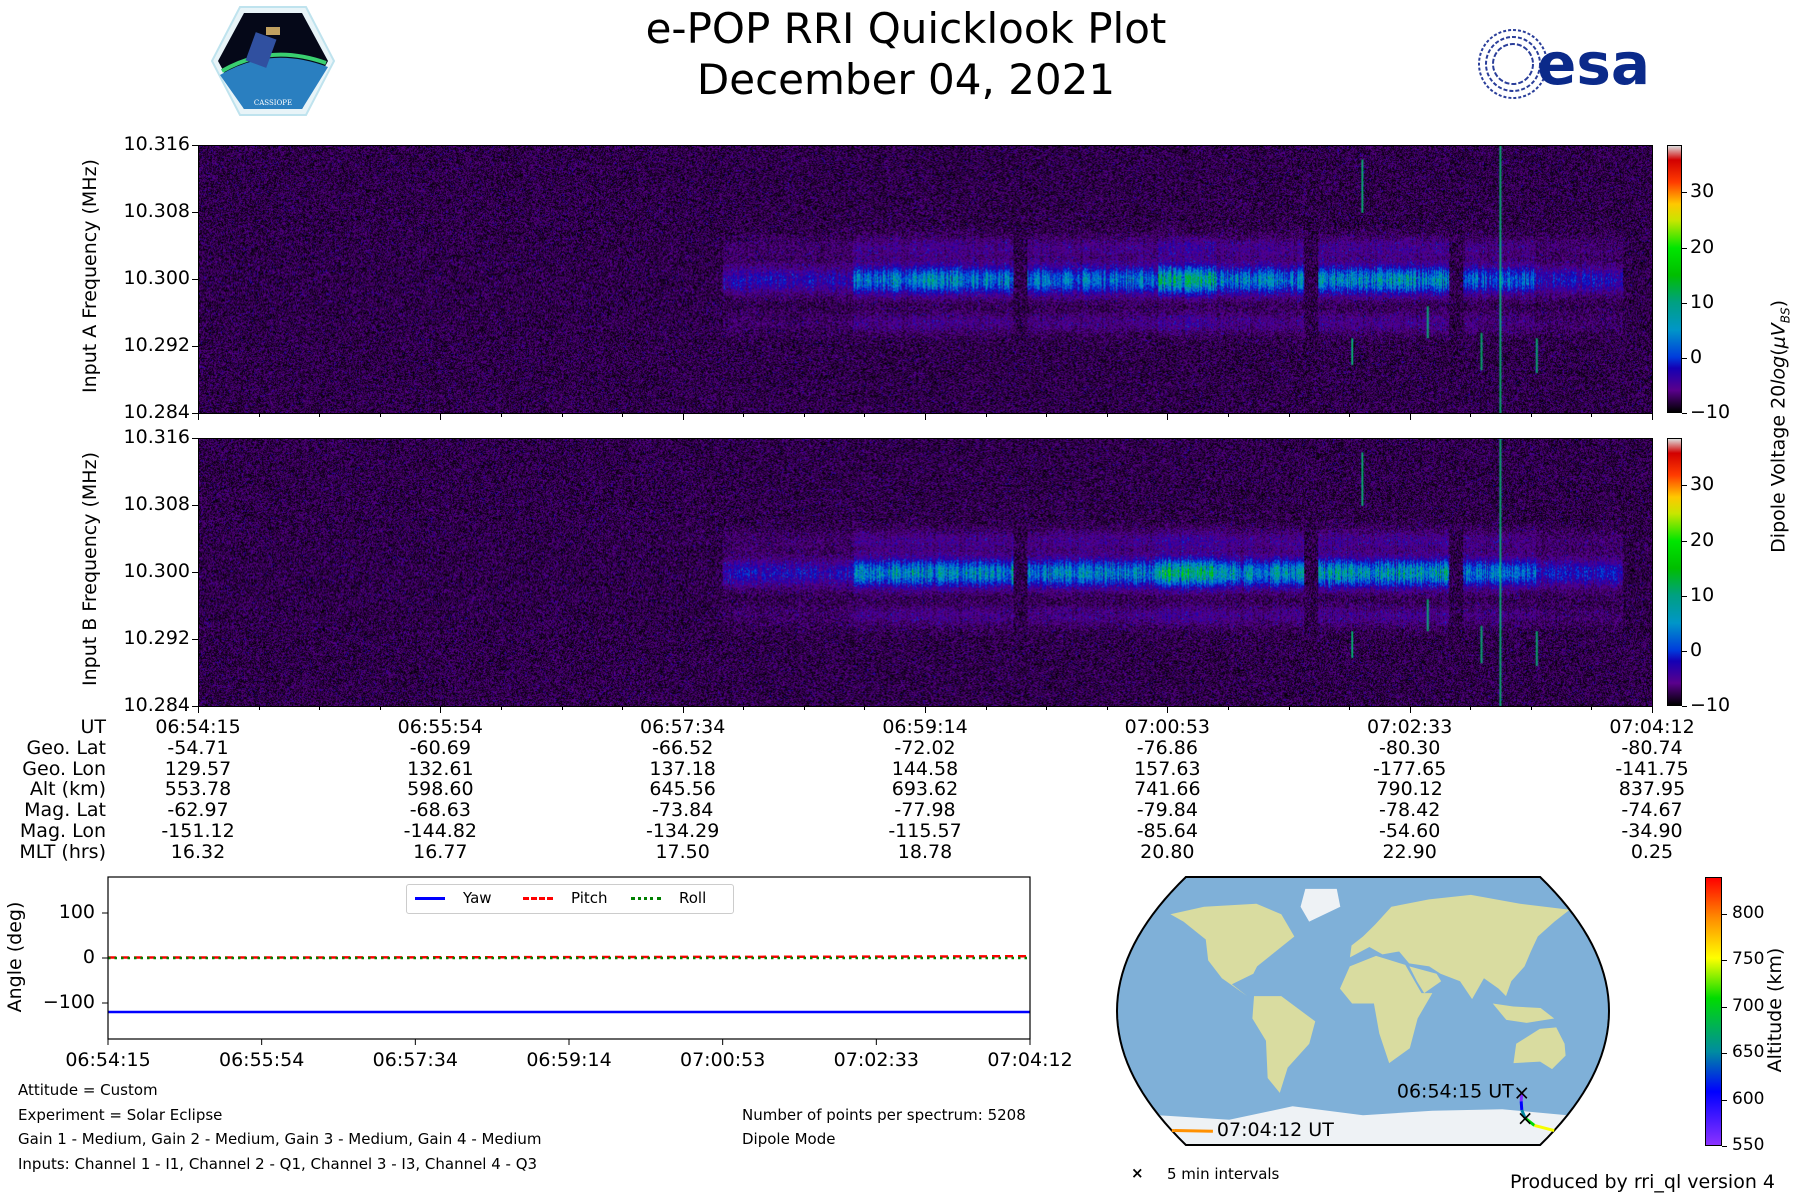 The image size is (1800, 1200). I want to click on ephemeris-cell: 20.80, so click(1167, 851).